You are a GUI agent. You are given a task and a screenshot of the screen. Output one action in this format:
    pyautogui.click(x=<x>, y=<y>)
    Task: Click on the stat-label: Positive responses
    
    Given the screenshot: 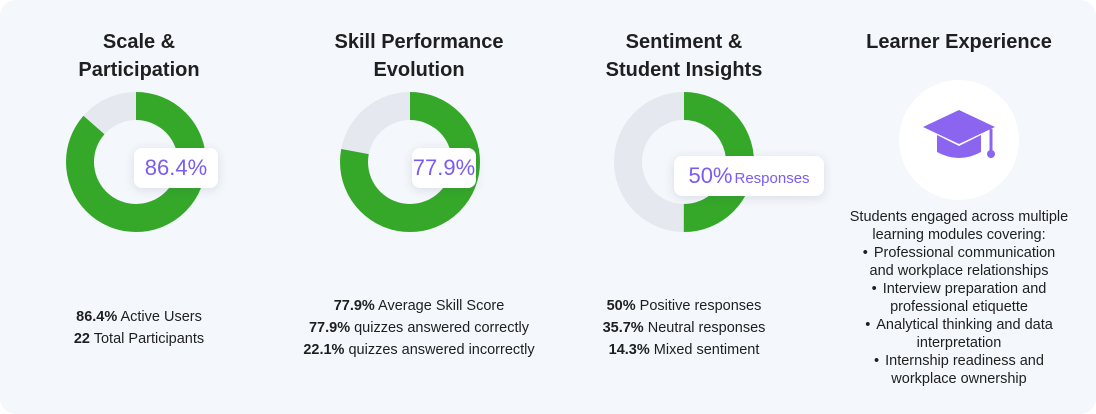 What is the action you would take?
    pyautogui.click(x=698, y=306)
    